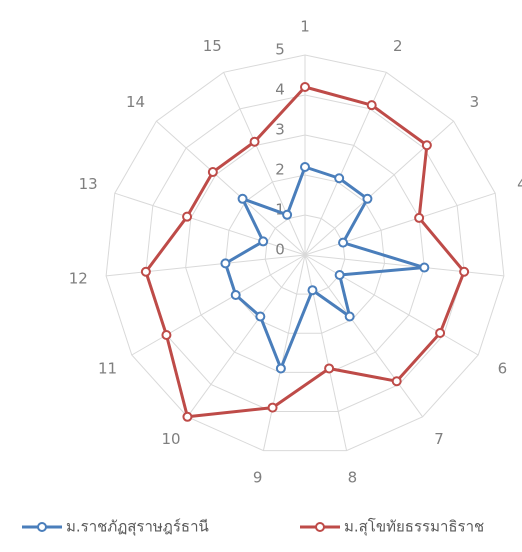  I want to click on series-line, so click(324, 267).